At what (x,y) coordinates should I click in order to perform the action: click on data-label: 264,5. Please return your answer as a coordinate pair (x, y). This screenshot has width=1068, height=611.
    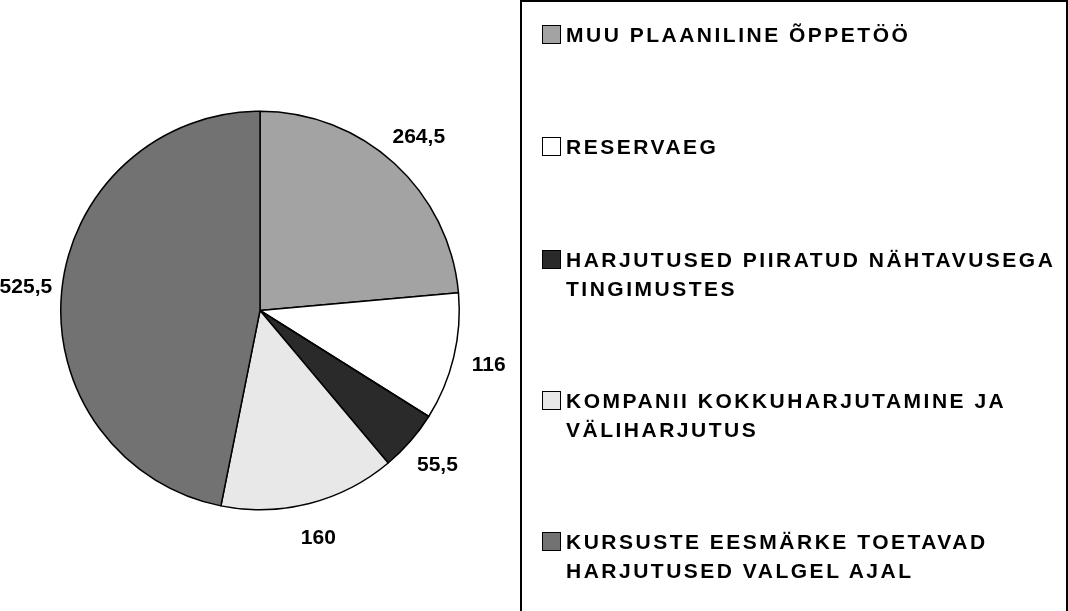
    Looking at the image, I should click on (419, 135).